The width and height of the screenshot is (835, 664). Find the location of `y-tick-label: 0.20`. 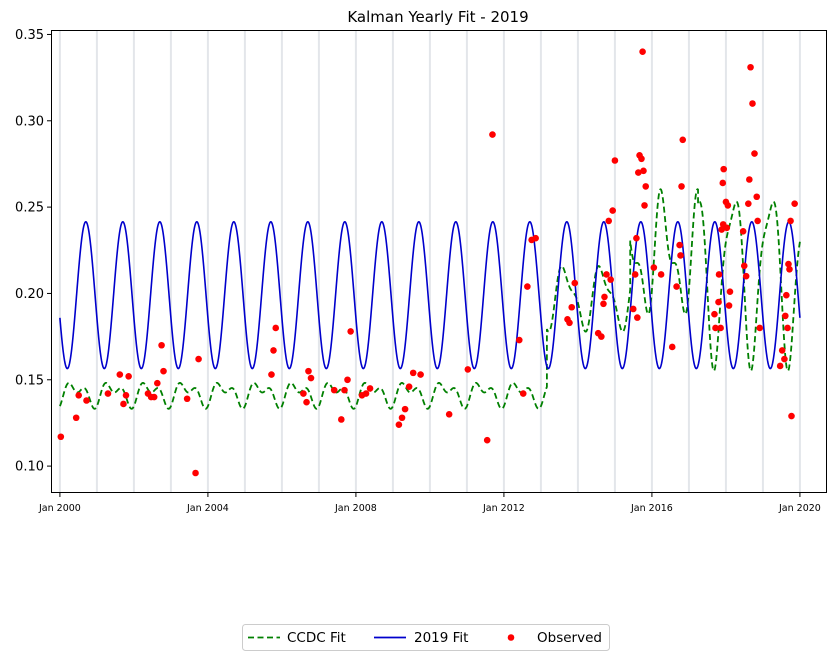

y-tick-label: 0.20 is located at coordinates (29, 294).